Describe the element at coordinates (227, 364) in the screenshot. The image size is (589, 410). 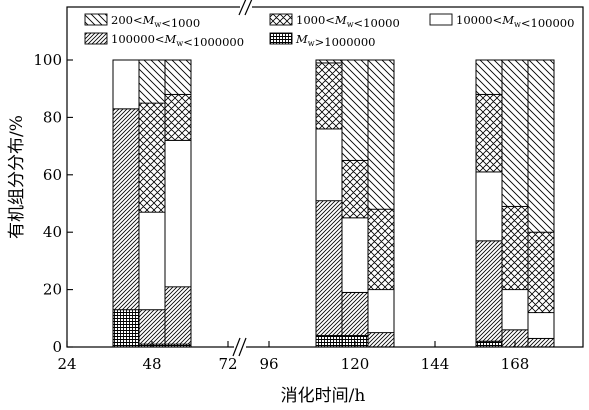
I see `x-tick-label: 72` at that location.